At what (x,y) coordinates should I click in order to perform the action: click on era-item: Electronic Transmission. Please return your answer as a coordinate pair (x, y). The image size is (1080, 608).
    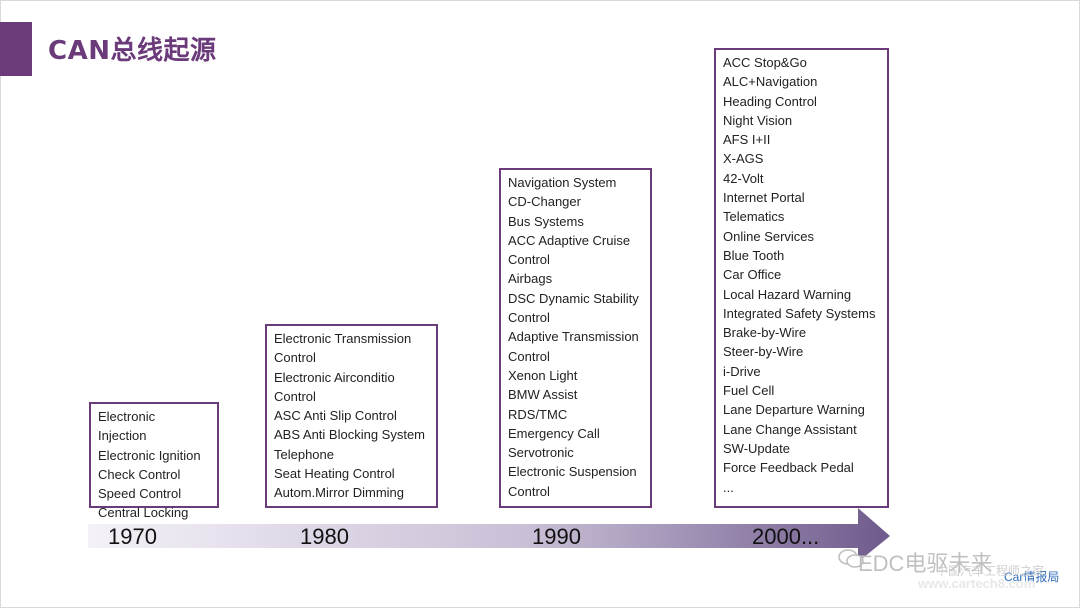
    Looking at the image, I should click on (343, 338).